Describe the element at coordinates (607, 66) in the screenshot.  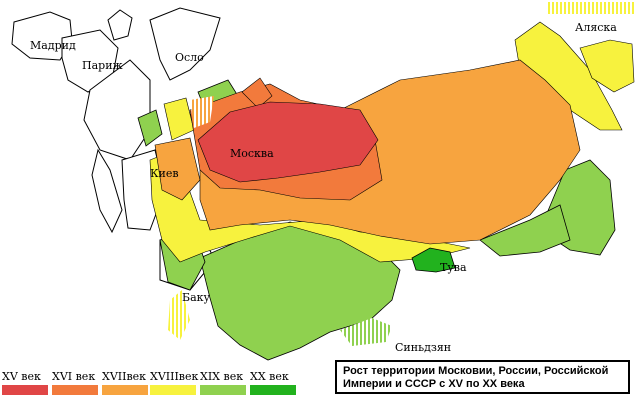
I see `region-alaska` at that location.